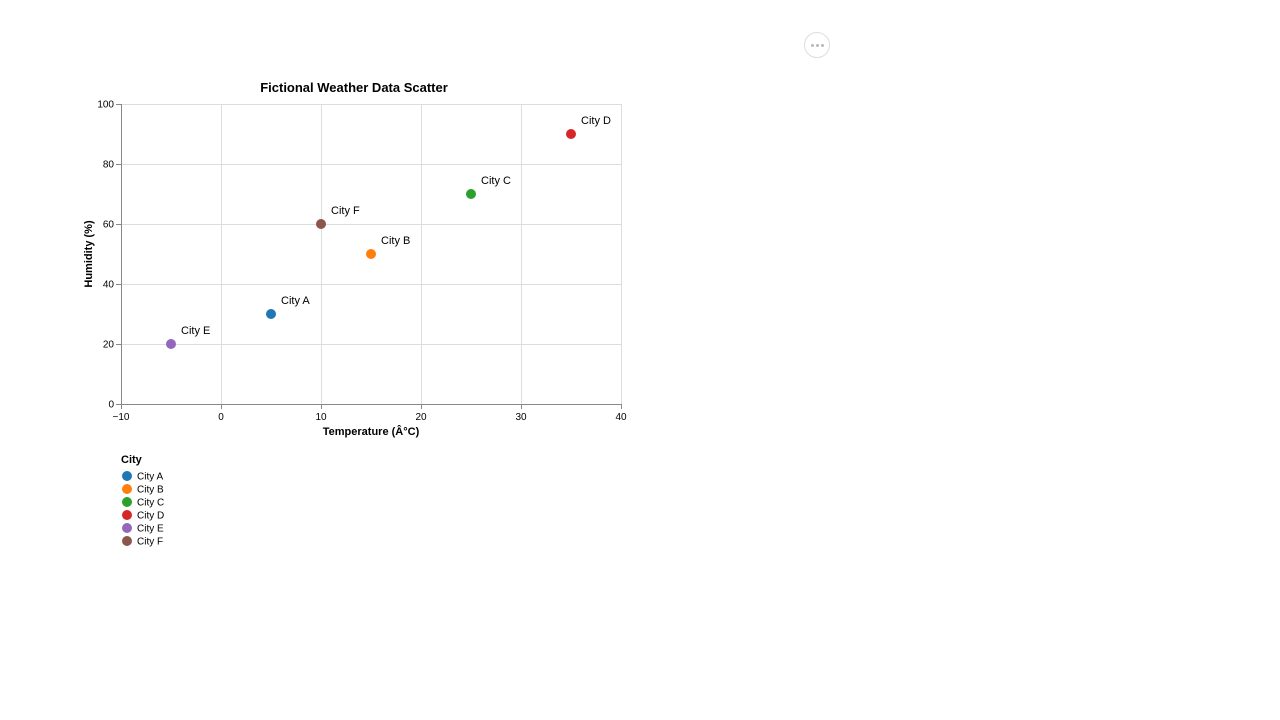 This screenshot has width=1280, height=720. Describe the element at coordinates (321, 417) in the screenshot. I see `x-tick-label: 10` at that location.